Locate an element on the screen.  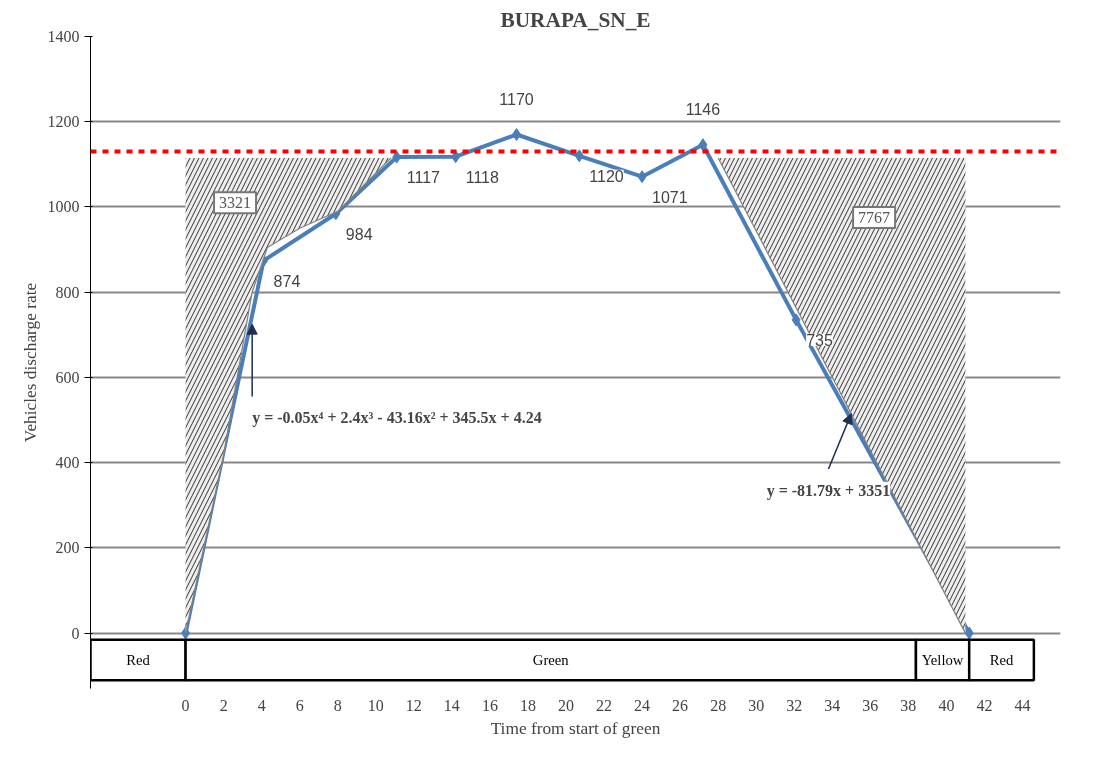
x-tick-label: 36 is located at coordinates (870, 705).